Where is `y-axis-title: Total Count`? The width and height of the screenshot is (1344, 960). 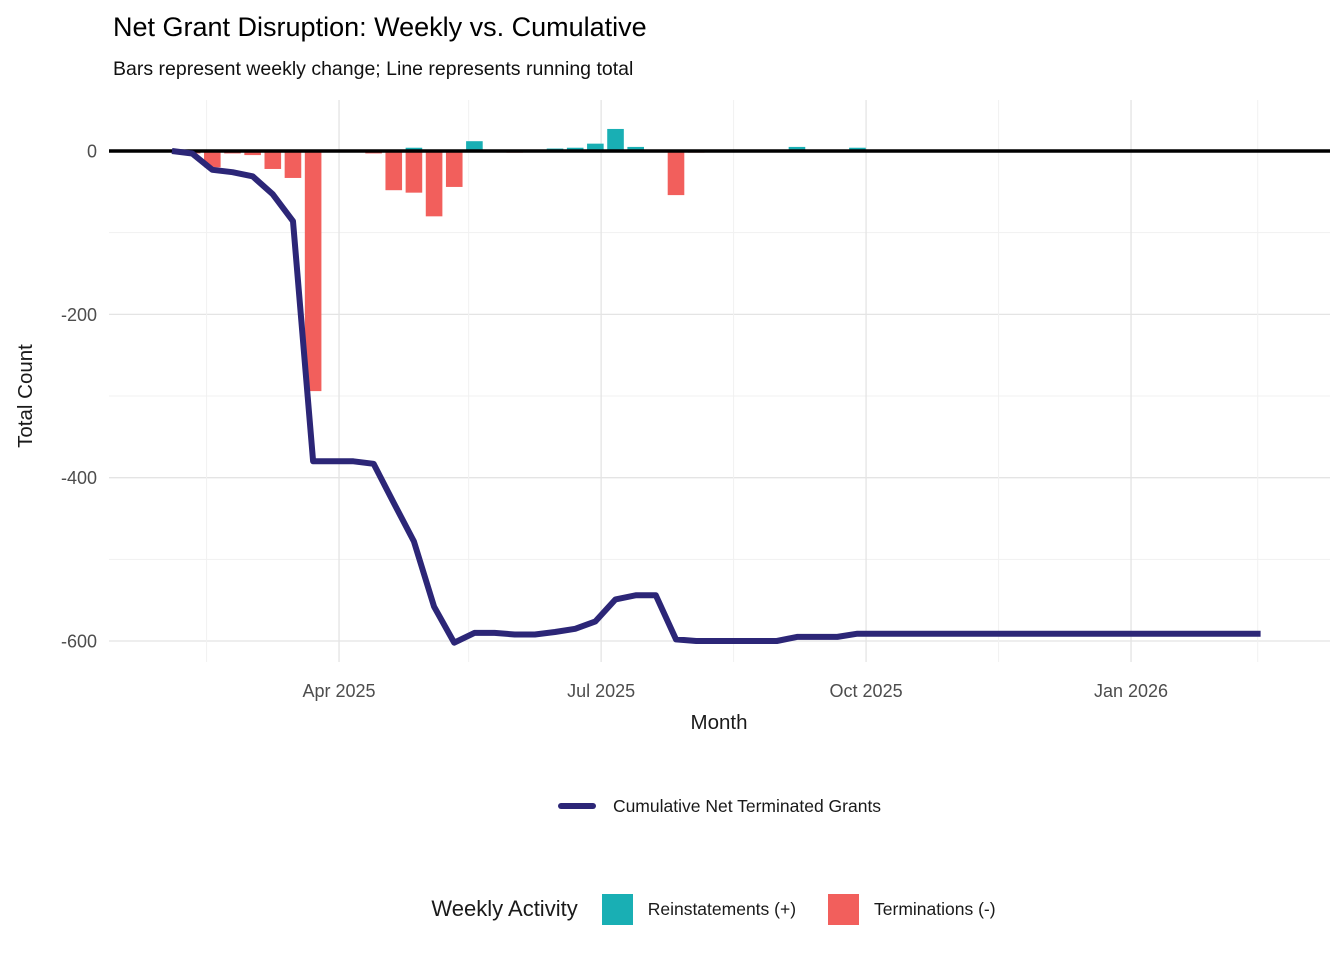 y-axis-title: Total Count is located at coordinates (25, 396).